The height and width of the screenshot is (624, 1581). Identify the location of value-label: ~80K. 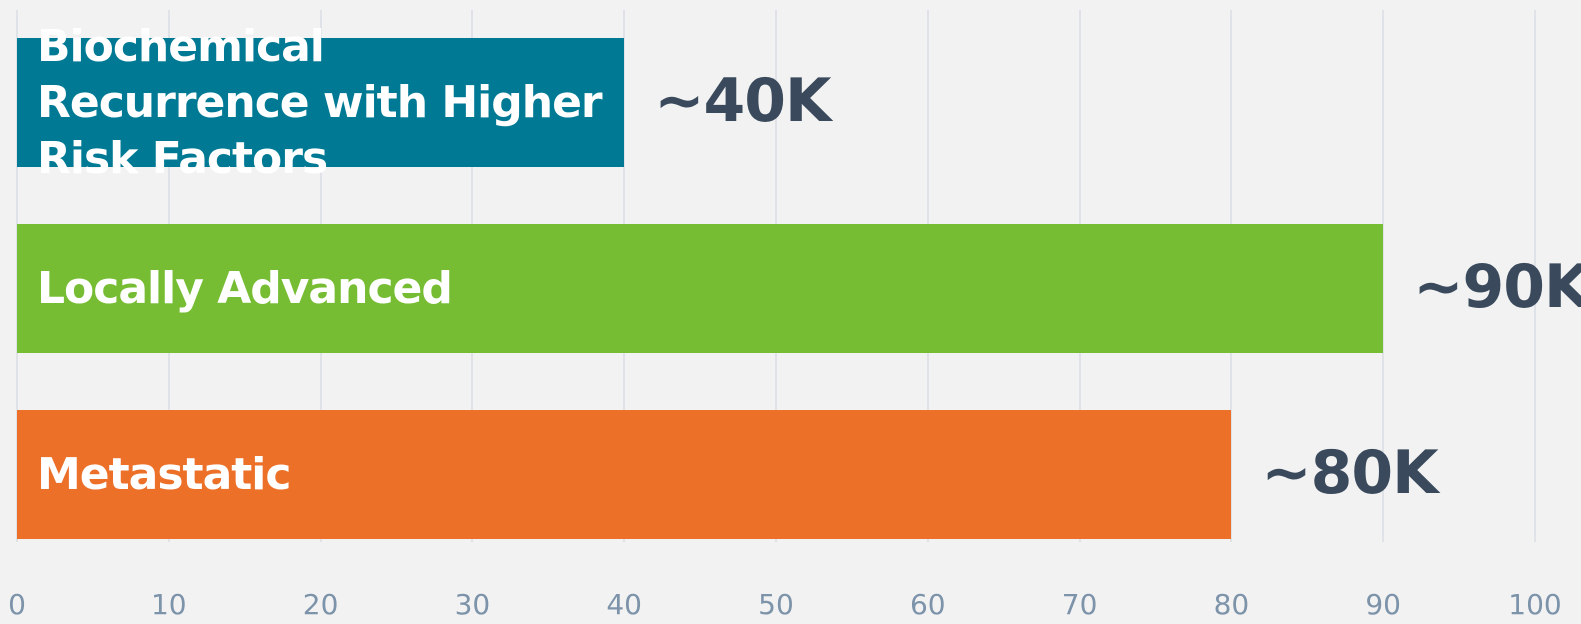
(1349, 472).